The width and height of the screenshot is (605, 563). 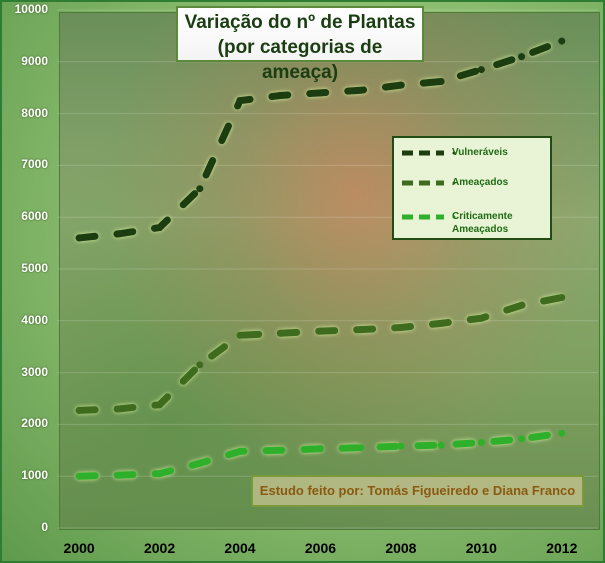 What do you see at coordinates (34, 164) in the screenshot?
I see `y-tick-label-7000: 7000` at bounding box center [34, 164].